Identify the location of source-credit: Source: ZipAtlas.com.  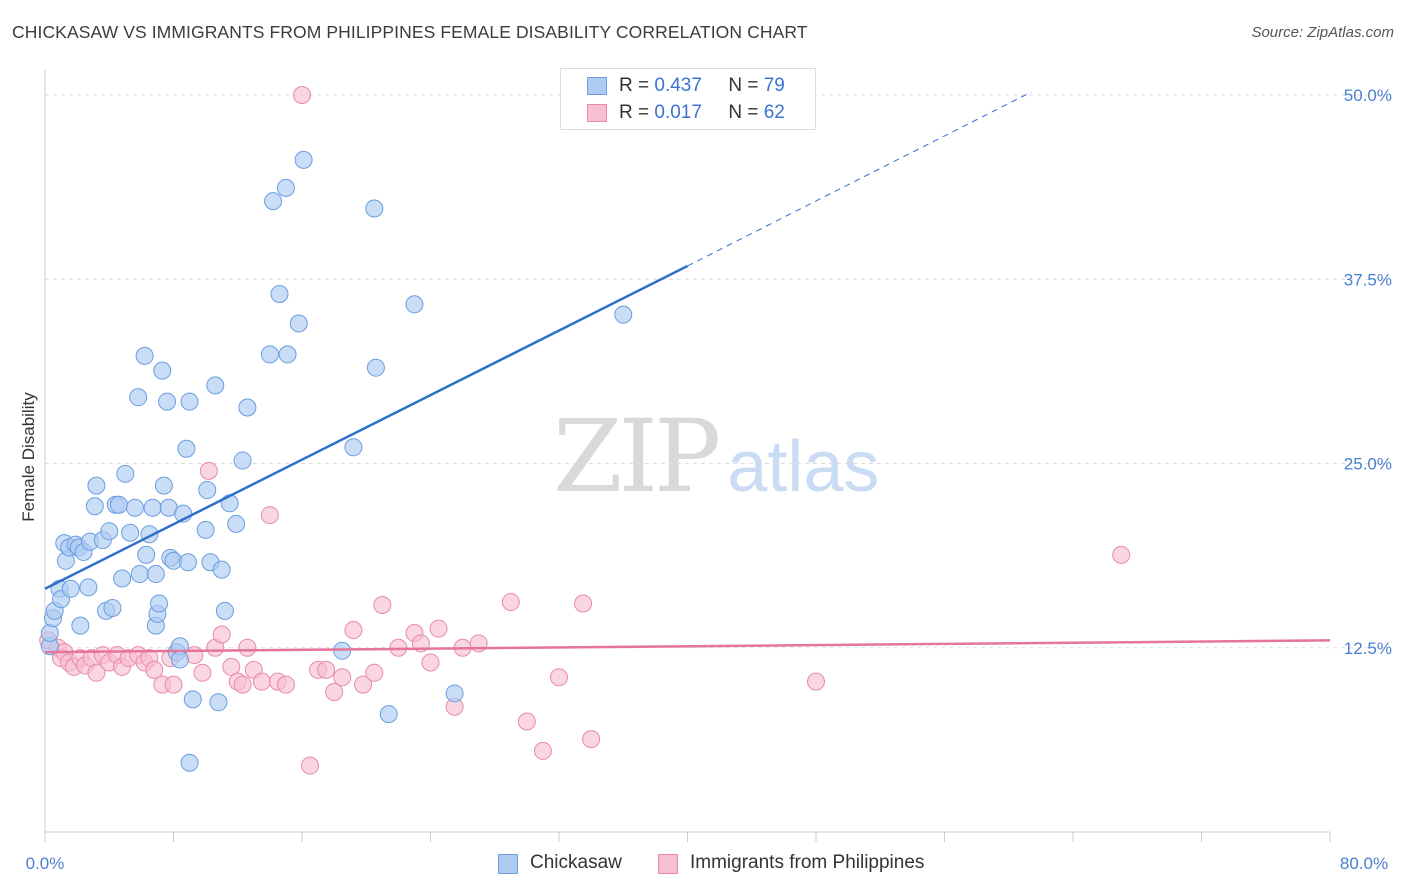
(1322, 32).